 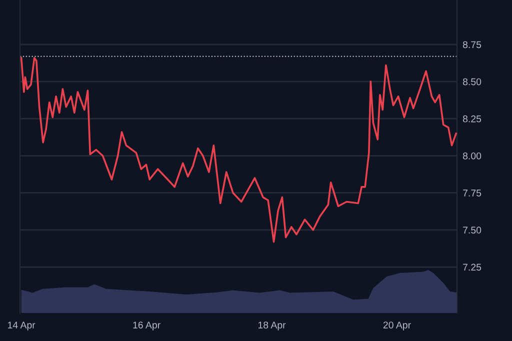 What do you see at coordinates (397, 326) in the screenshot?
I see `x-tick-label: 20 Apr` at bounding box center [397, 326].